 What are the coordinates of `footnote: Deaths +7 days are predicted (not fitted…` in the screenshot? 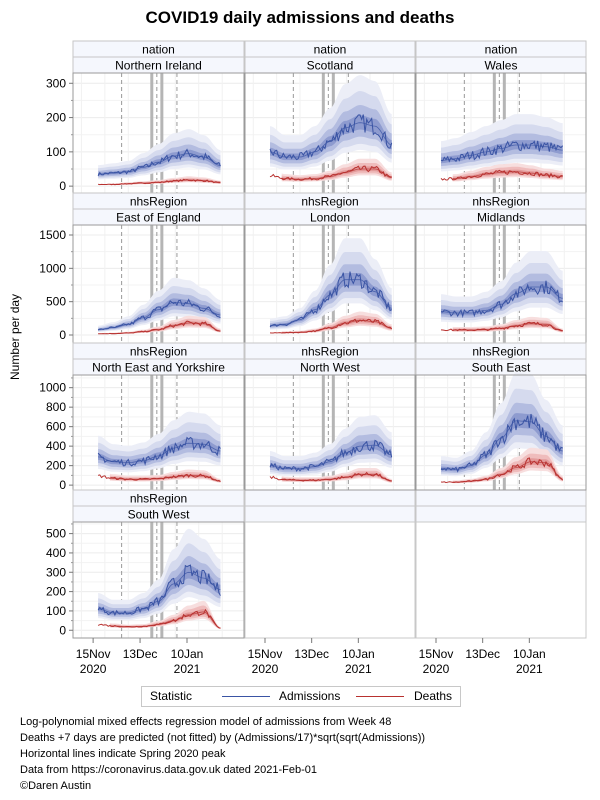 It's located at (223, 738).